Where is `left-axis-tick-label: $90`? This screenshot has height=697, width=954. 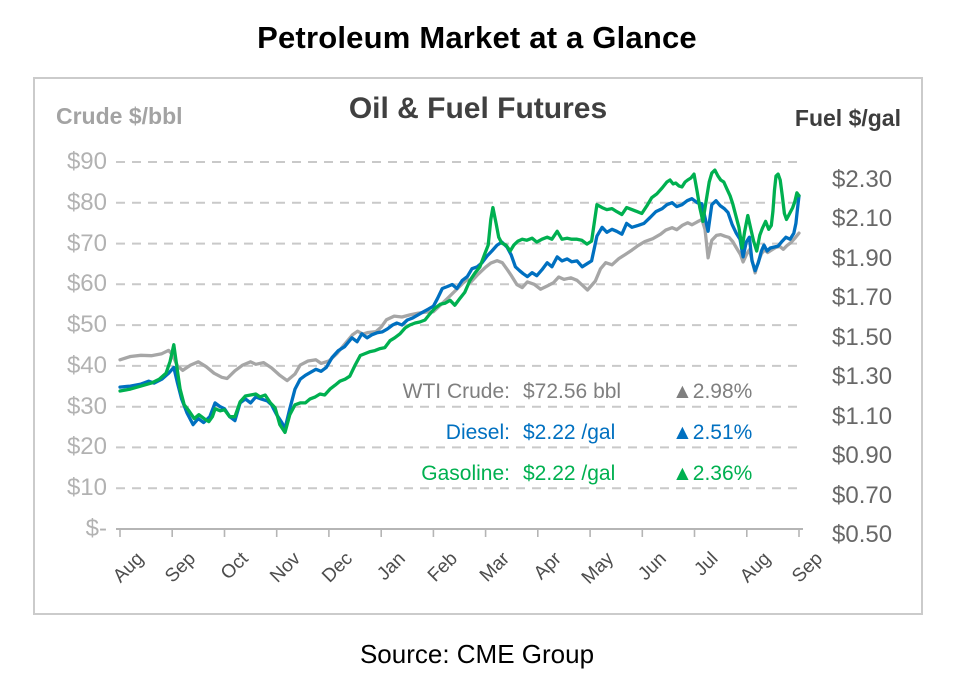 left-axis-tick-label: $90 is located at coordinates (86, 161).